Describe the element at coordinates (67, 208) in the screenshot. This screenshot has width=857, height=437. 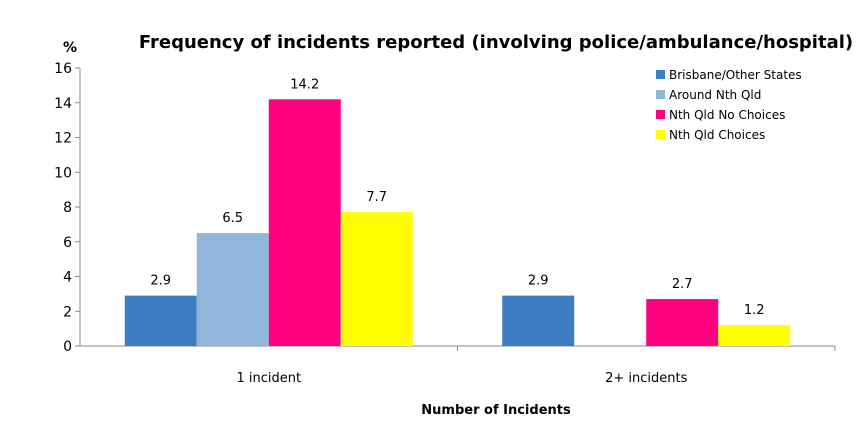
I see `y-tick-label: 8` at that location.